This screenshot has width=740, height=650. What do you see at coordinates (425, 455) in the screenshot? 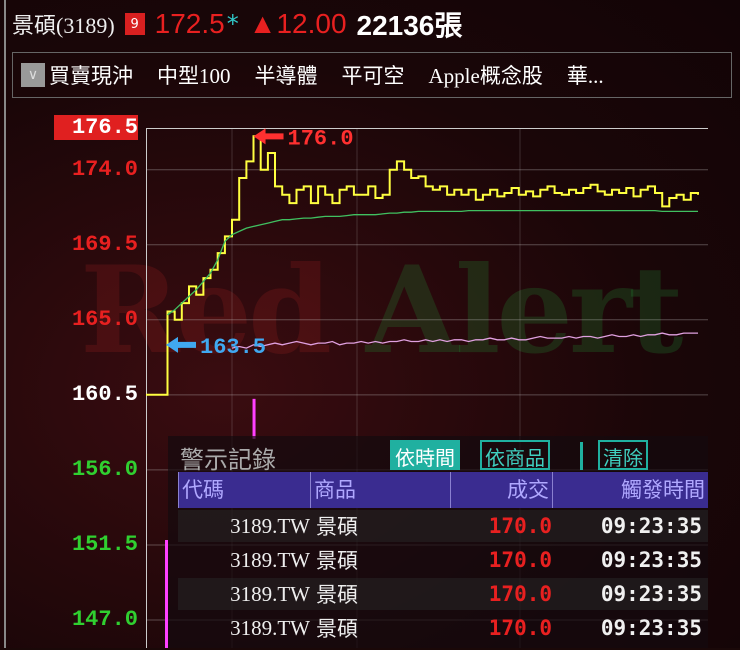
I see `sort-by-time-button: 依時間` at bounding box center [425, 455].